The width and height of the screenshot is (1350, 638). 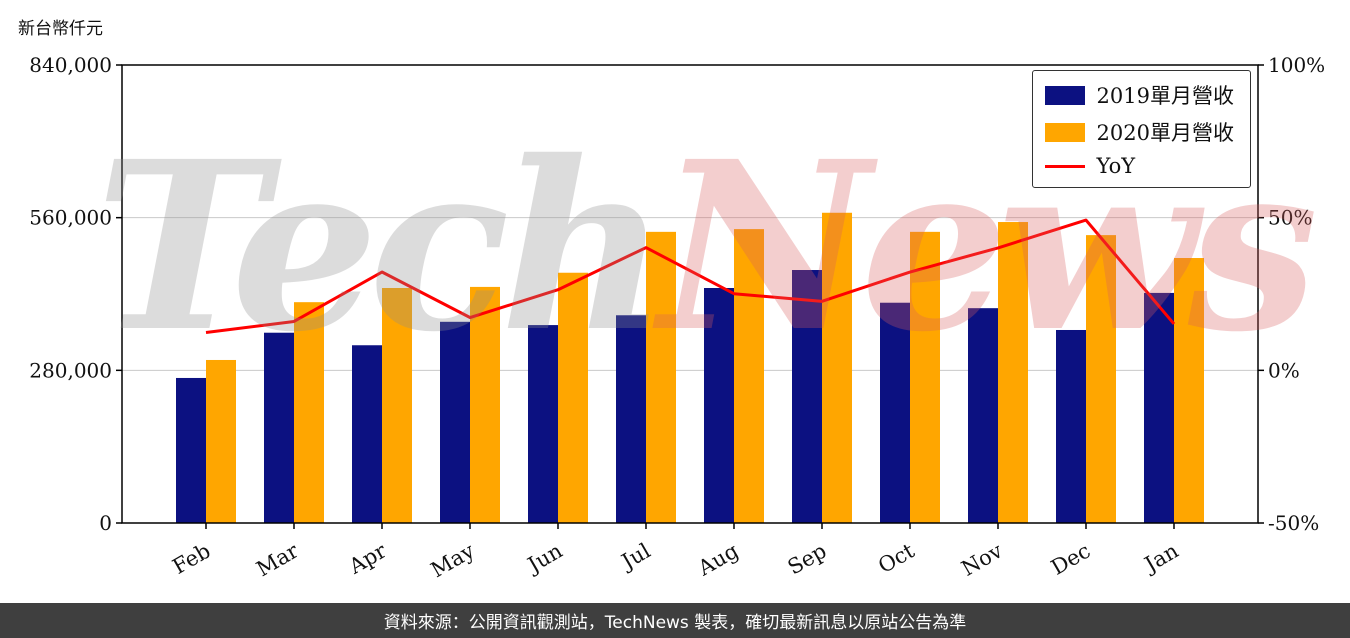 What do you see at coordinates (1293, 523) in the screenshot?
I see `right-tick-label: -50%` at bounding box center [1293, 523].